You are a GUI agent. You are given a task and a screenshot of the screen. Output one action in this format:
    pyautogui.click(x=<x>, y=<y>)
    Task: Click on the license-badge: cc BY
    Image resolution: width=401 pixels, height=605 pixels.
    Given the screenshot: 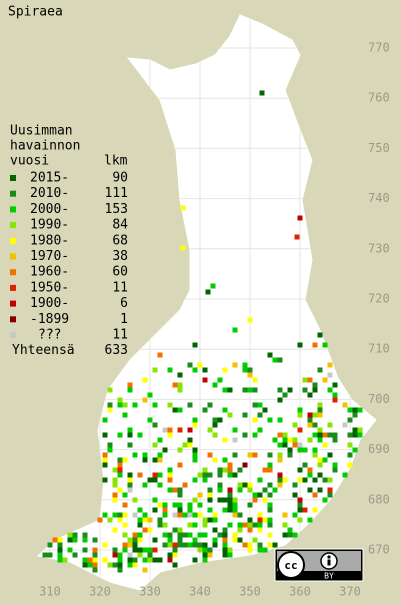 What is the action you would take?
    pyautogui.click(x=319, y=565)
    